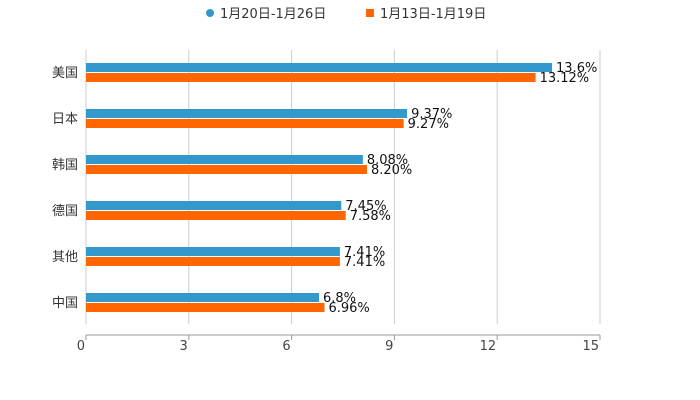 The width and height of the screenshot is (700, 400). Describe the element at coordinates (286, 346) in the screenshot. I see `x-tick-label: 6` at that location.